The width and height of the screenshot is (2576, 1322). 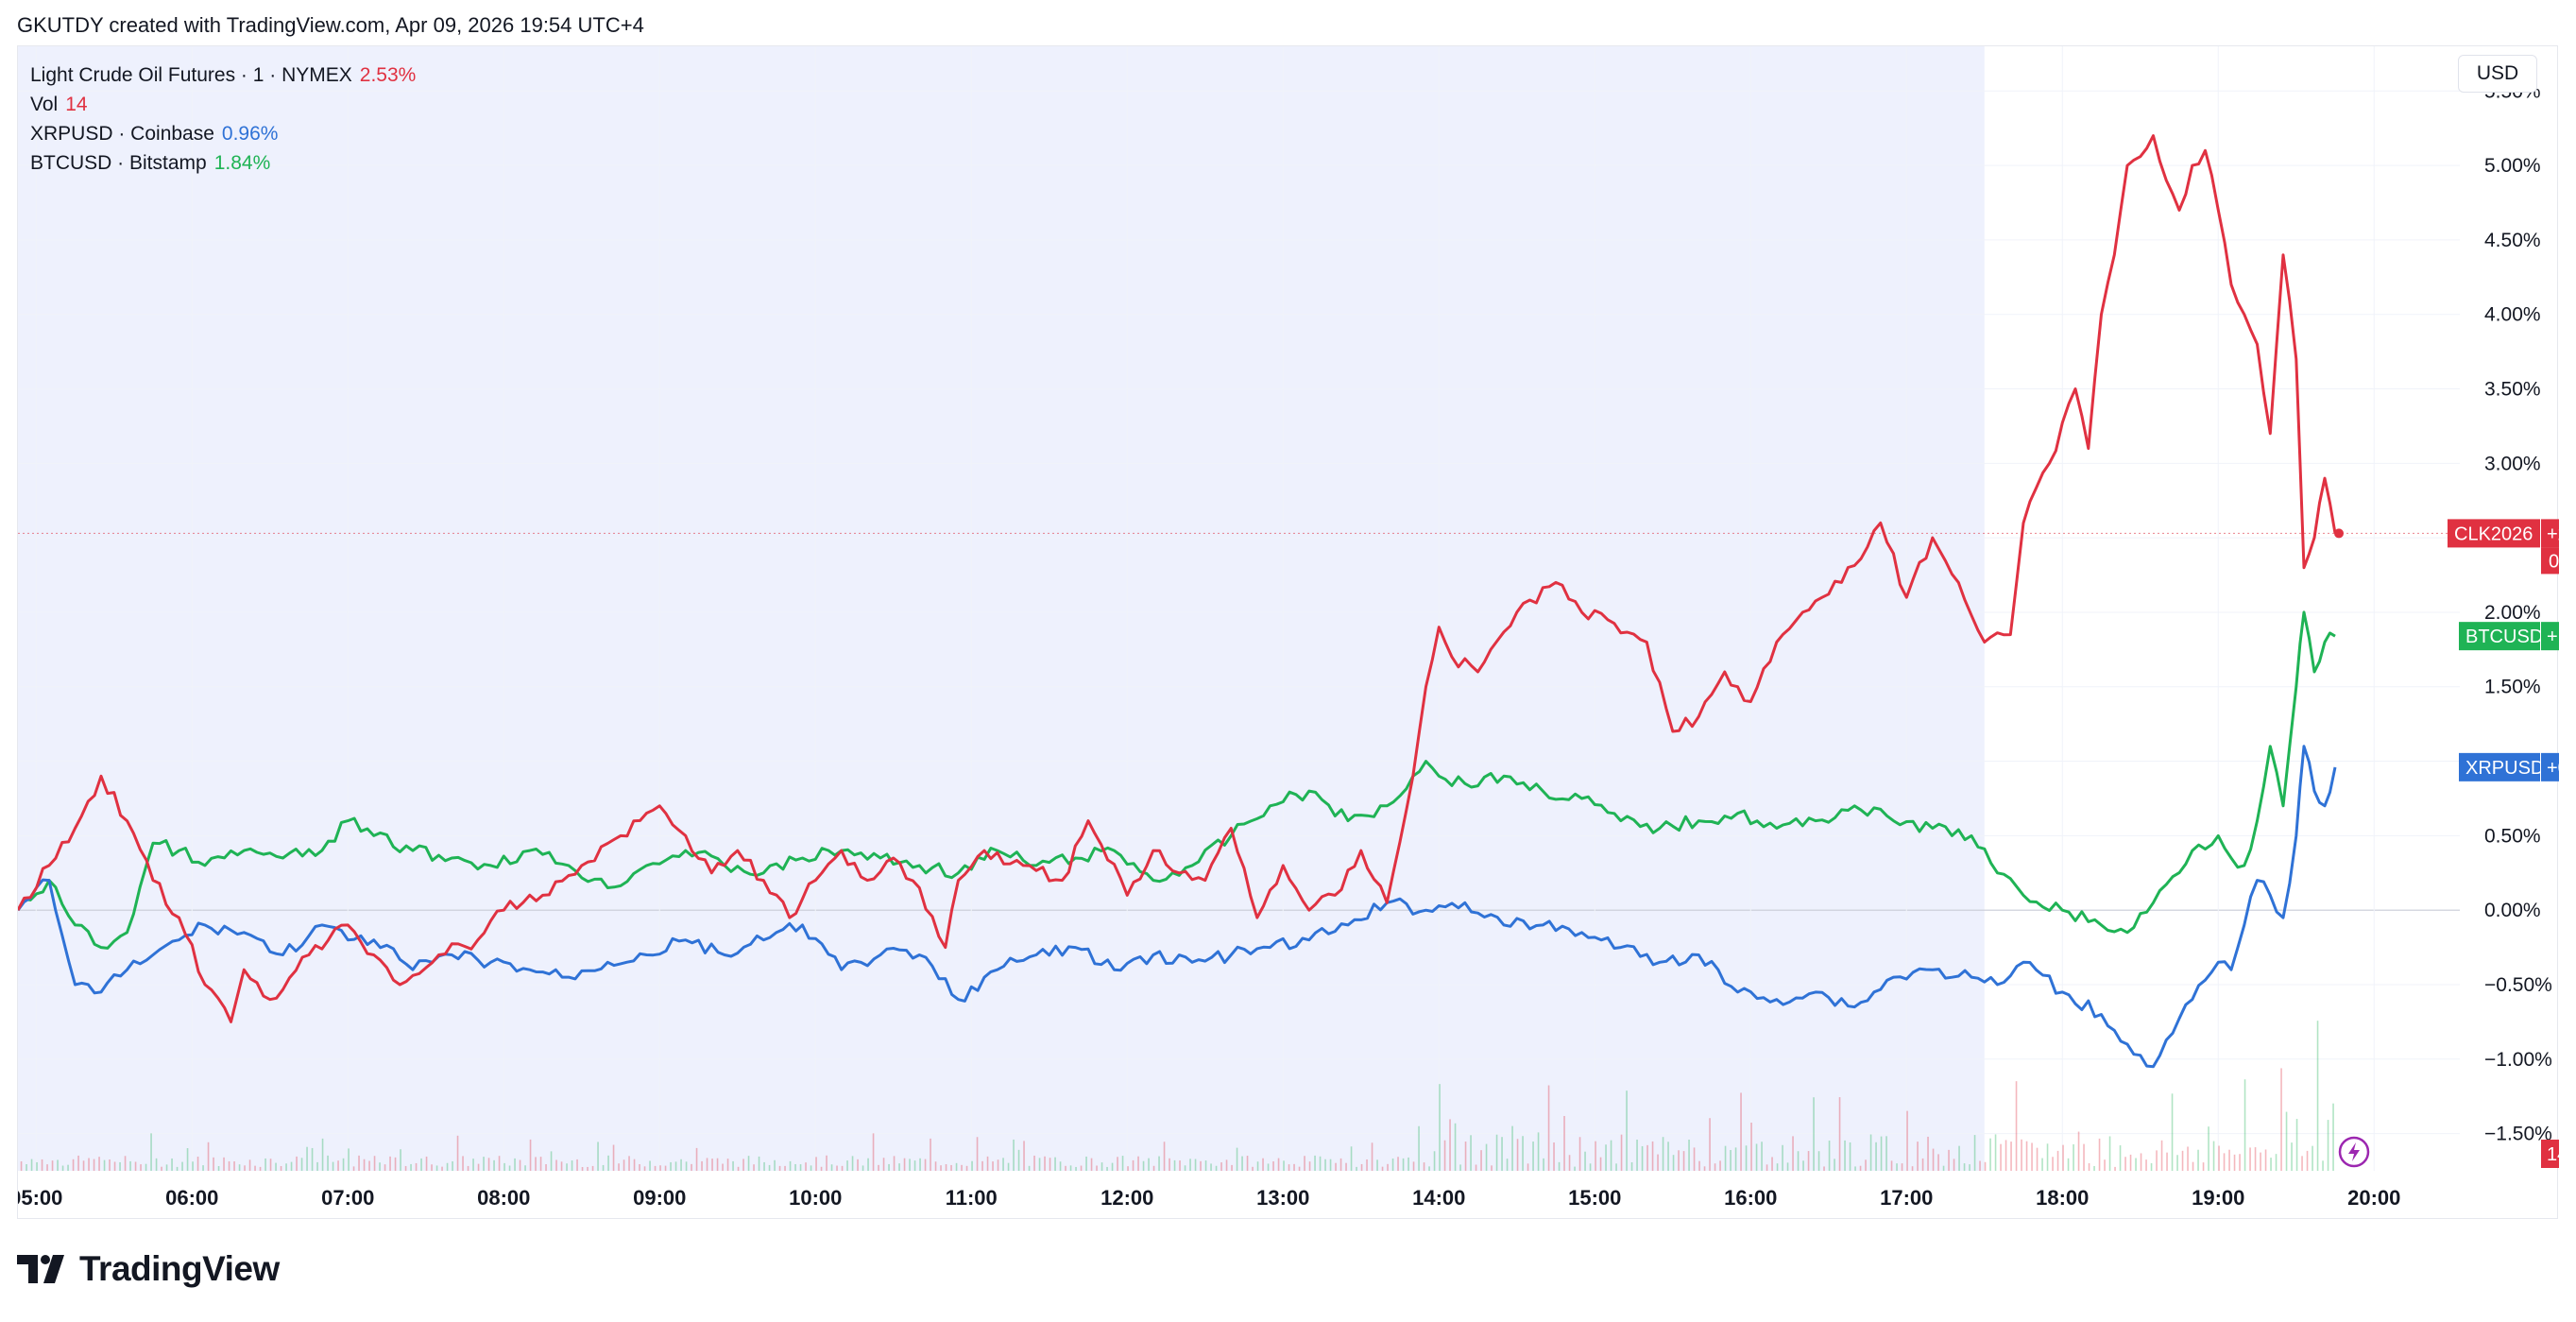 What do you see at coordinates (223, 133) in the screenshot?
I see `legend-row-xrpusd: XRPUSD · Coinbase 0.96%` at bounding box center [223, 133].